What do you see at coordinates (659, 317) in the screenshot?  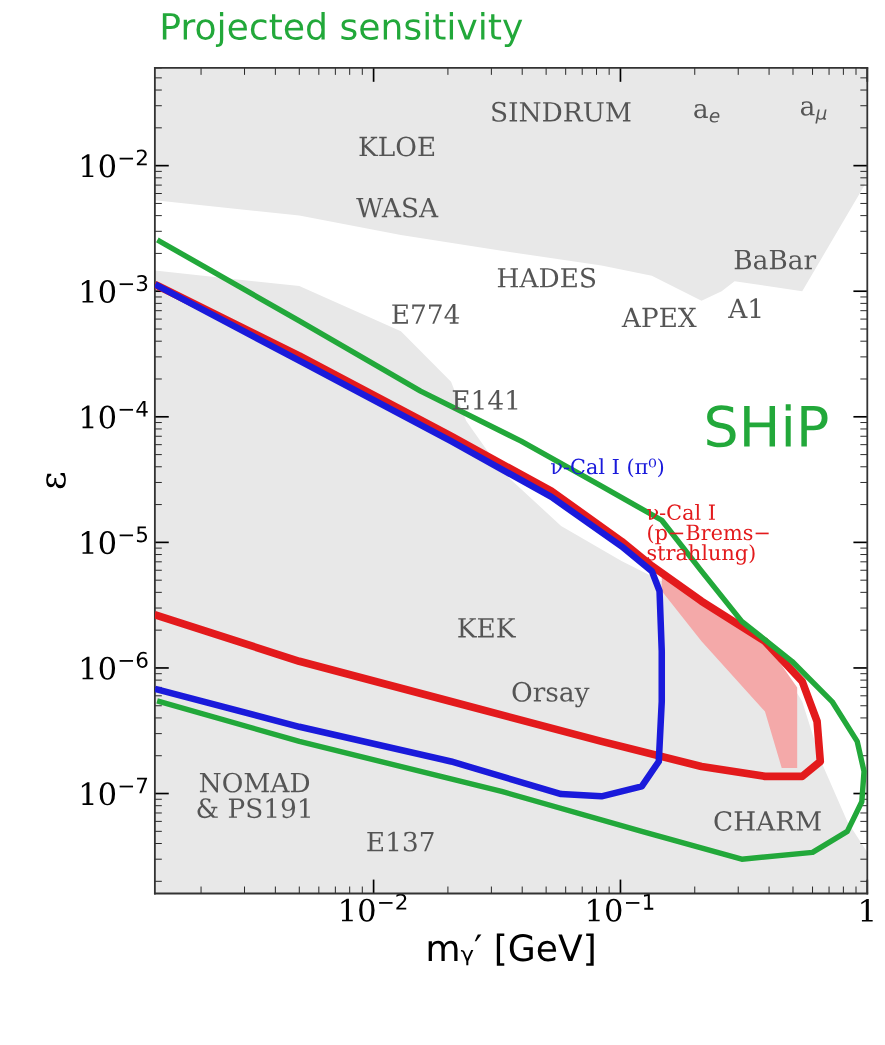 I see `annotation: APEX` at bounding box center [659, 317].